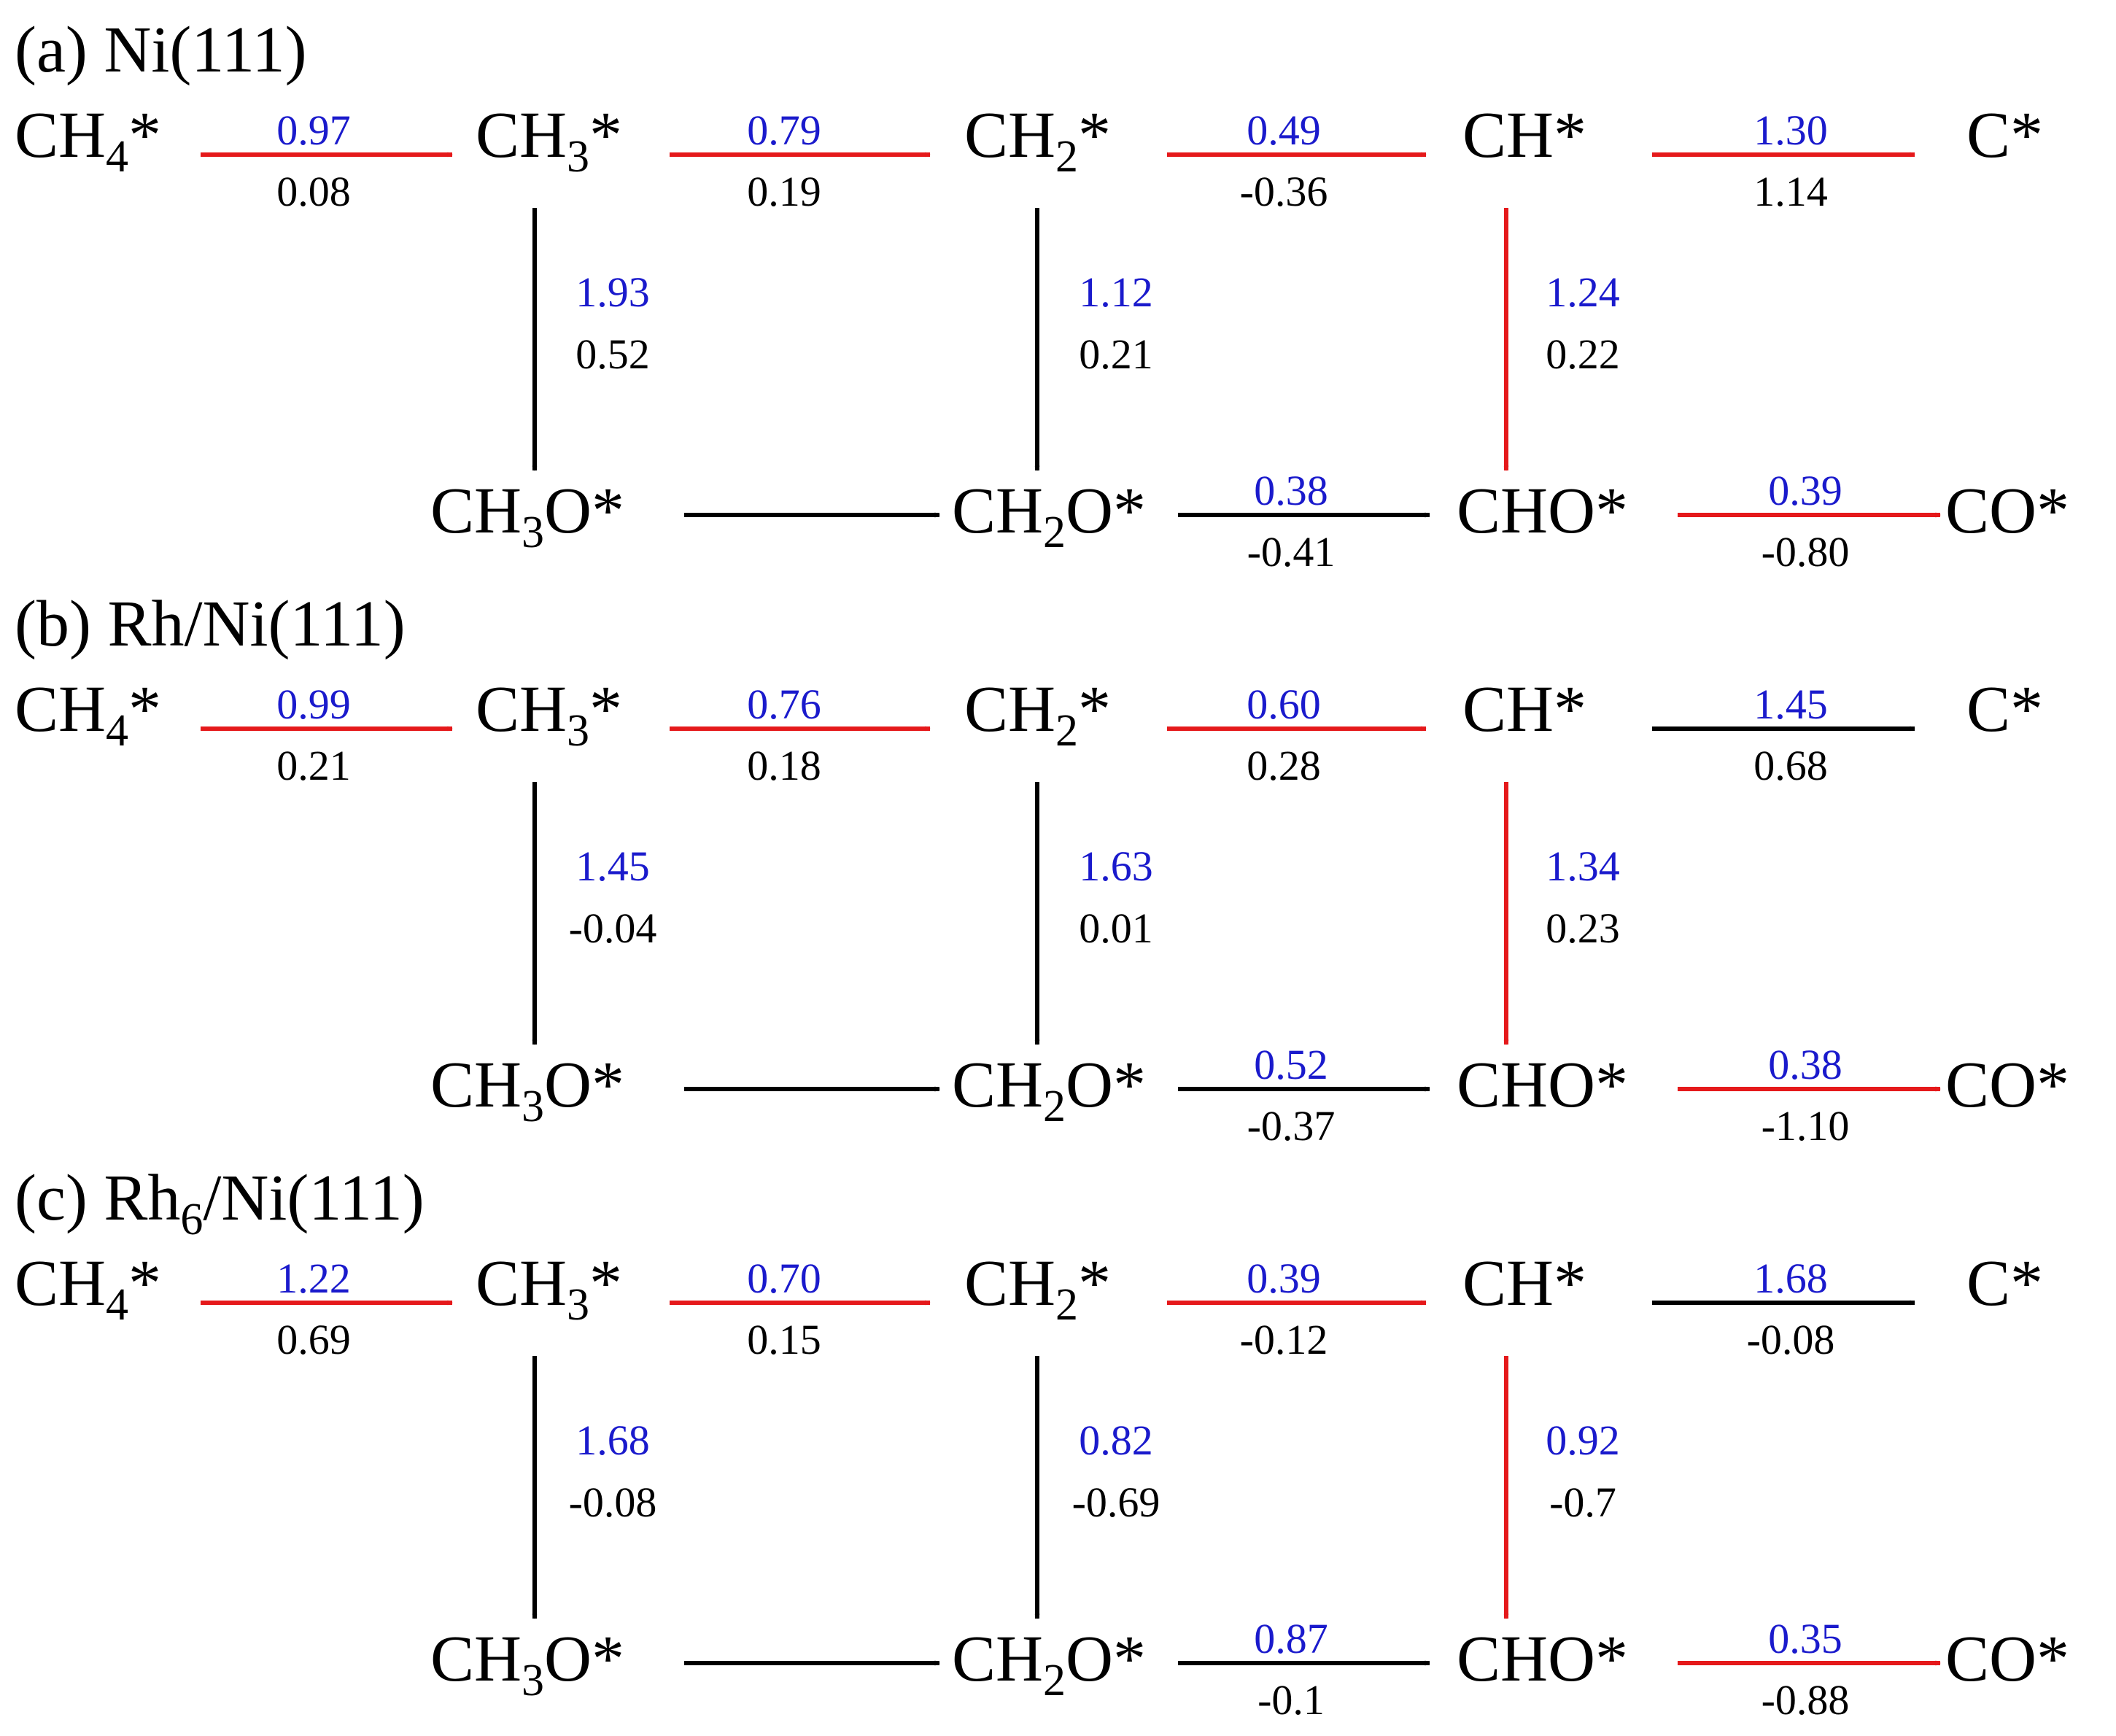  I want to click on reaction-energy-label: 0.68, so click(1791, 765).